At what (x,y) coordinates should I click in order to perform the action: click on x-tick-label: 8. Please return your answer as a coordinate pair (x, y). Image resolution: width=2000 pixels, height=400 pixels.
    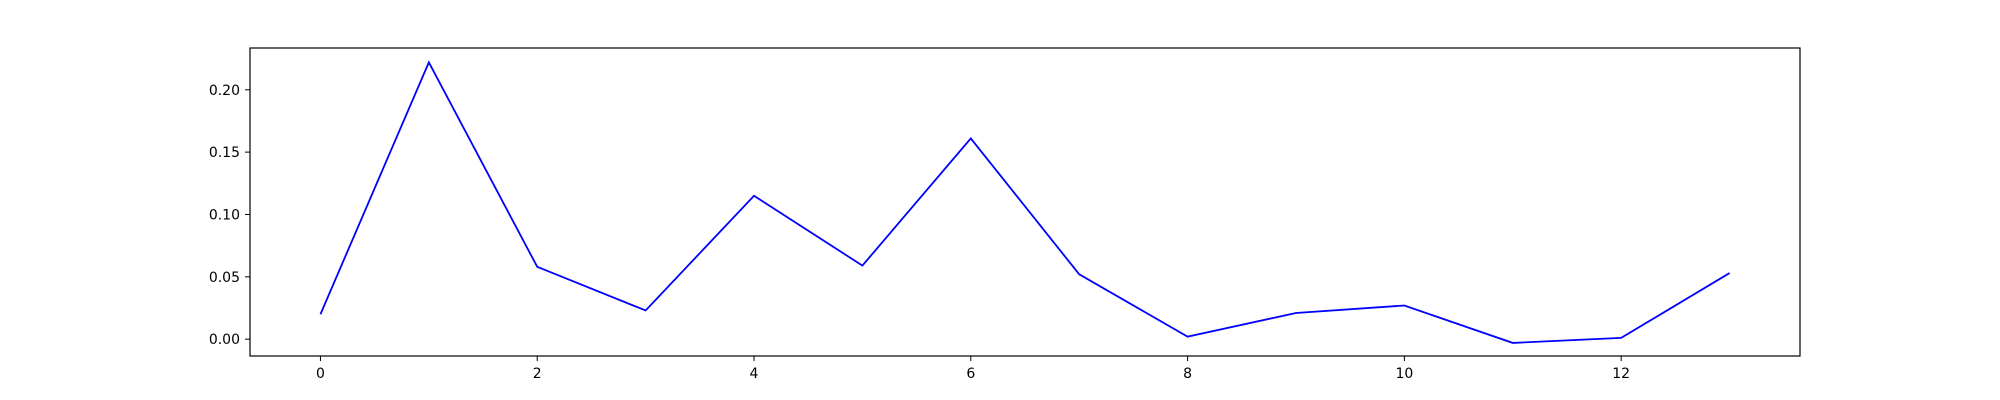
    Looking at the image, I should click on (1187, 374).